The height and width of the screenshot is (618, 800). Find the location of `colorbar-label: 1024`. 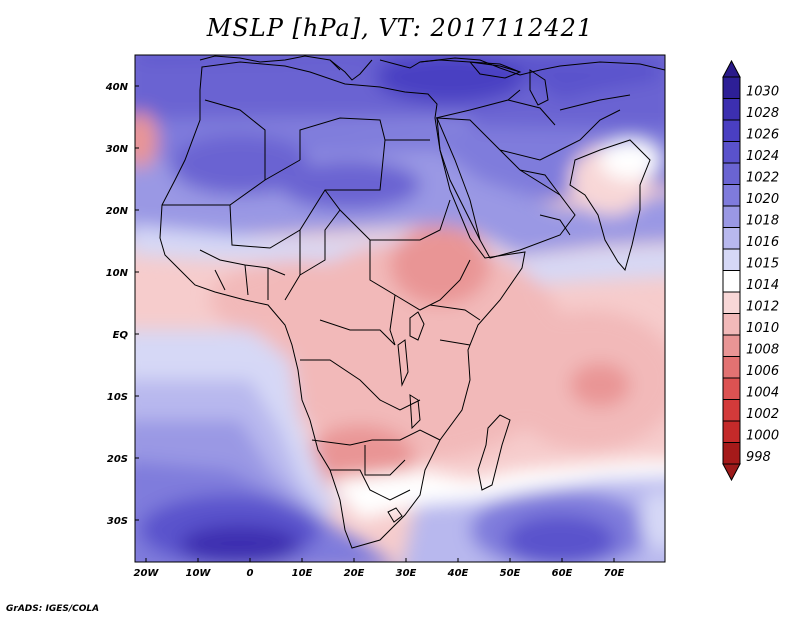

colorbar-label: 1024 is located at coordinates (762, 156).